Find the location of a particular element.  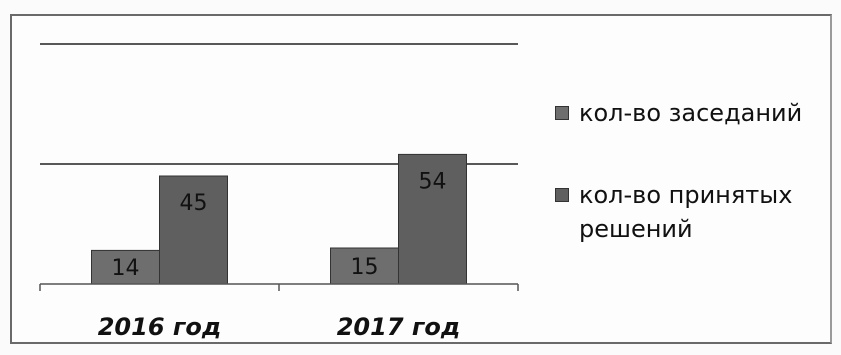

legend-label-meetings: кол-во заседаний is located at coordinates (691, 113).